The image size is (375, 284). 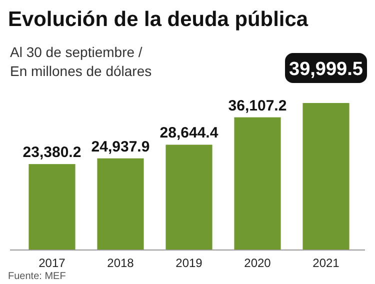 I want to click on x-tick-label: 2021, so click(x=326, y=263).